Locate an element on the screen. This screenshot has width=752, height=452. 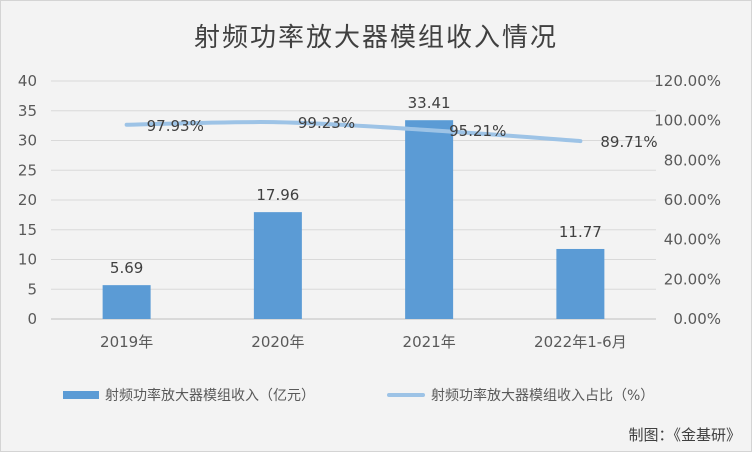
y-left-tick-label: 35 is located at coordinates (27, 111).